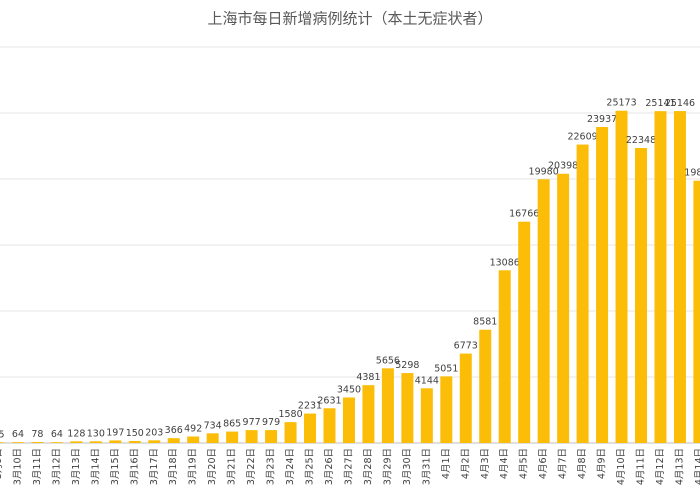  What do you see at coordinates (582, 463) in the screenshot?
I see `x-tick-label: 4月8日` at bounding box center [582, 463].